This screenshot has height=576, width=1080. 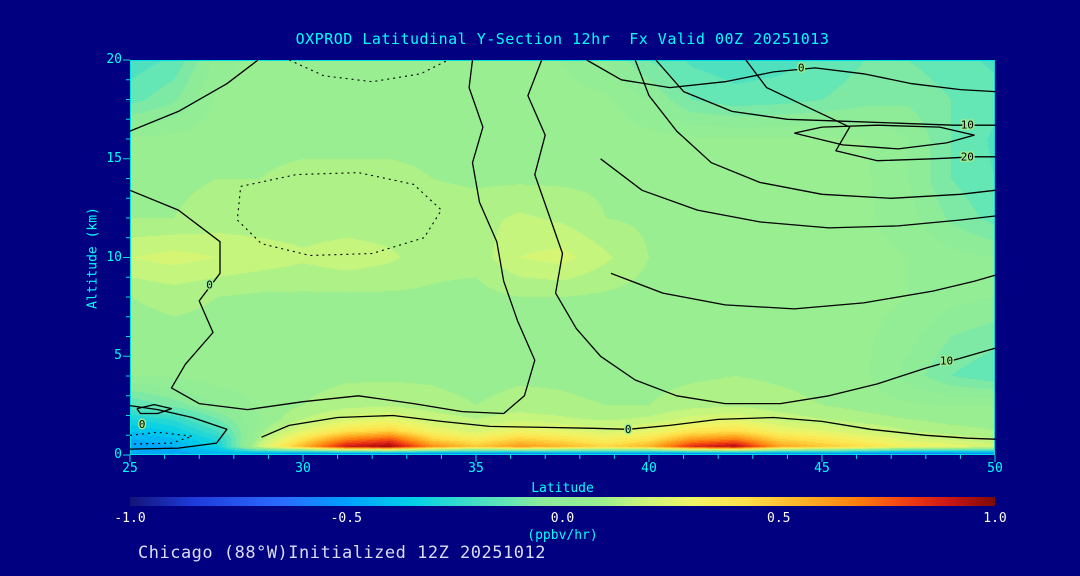 What do you see at coordinates (342, 553) in the screenshot?
I see `station-footer-text: Chicago (88°W)Initialized 12Z 20251012` at bounding box center [342, 553].